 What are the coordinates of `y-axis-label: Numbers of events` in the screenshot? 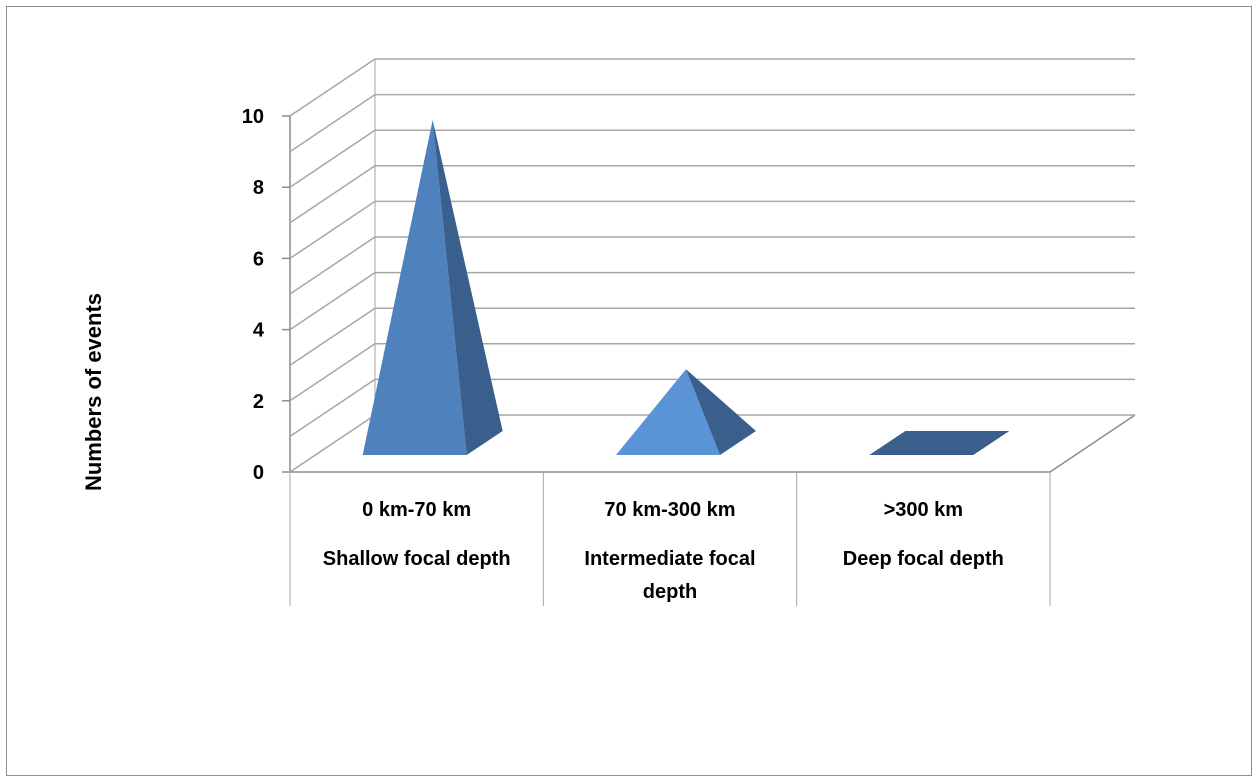 It's located at (93, 392).